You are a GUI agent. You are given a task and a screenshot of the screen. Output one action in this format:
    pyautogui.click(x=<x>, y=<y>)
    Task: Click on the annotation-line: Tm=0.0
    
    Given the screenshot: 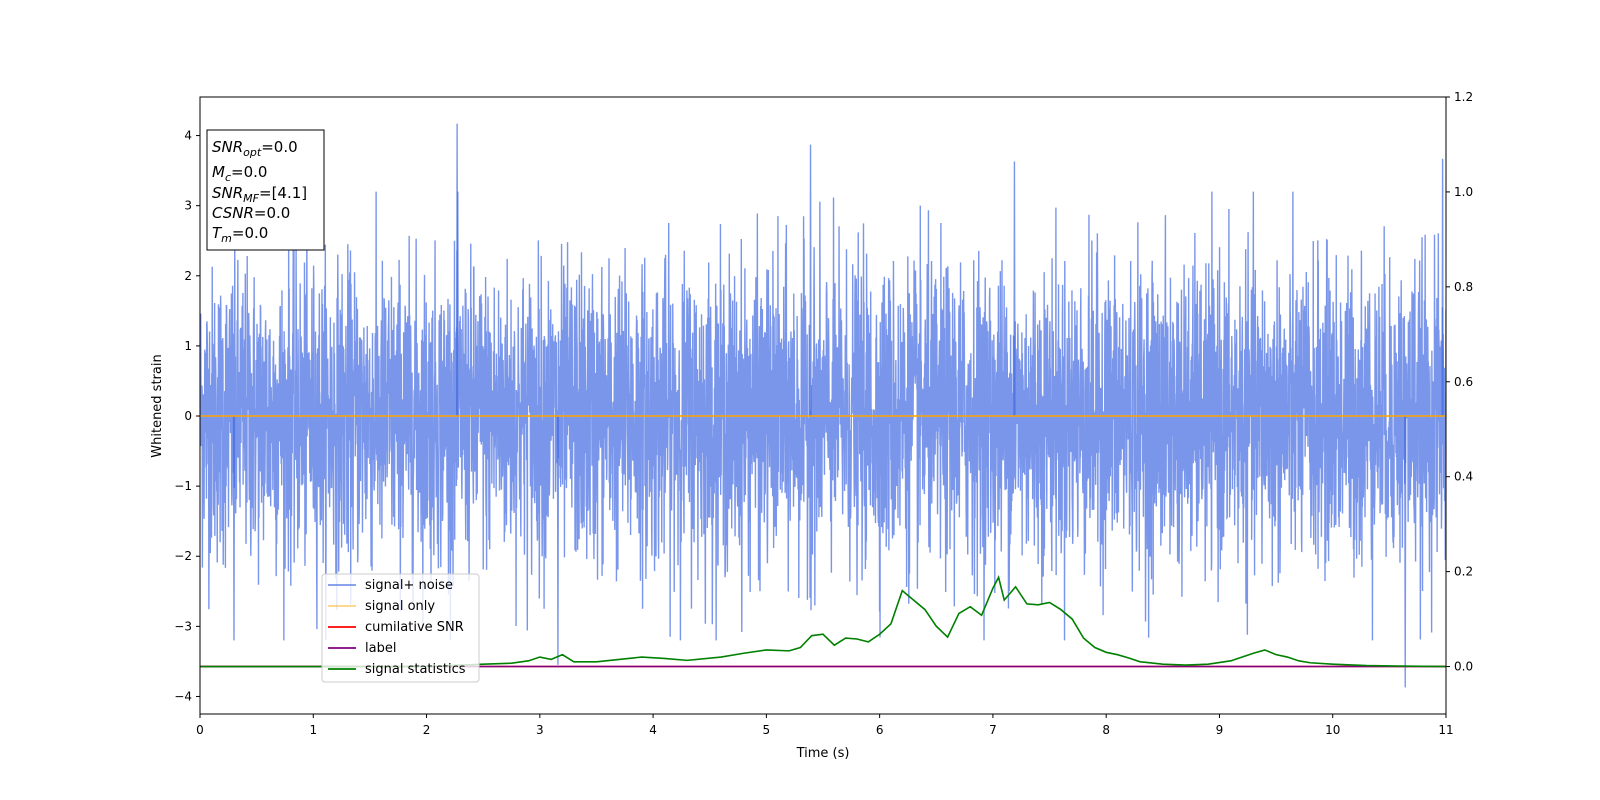 What is the action you would take?
    pyautogui.click(x=240, y=234)
    